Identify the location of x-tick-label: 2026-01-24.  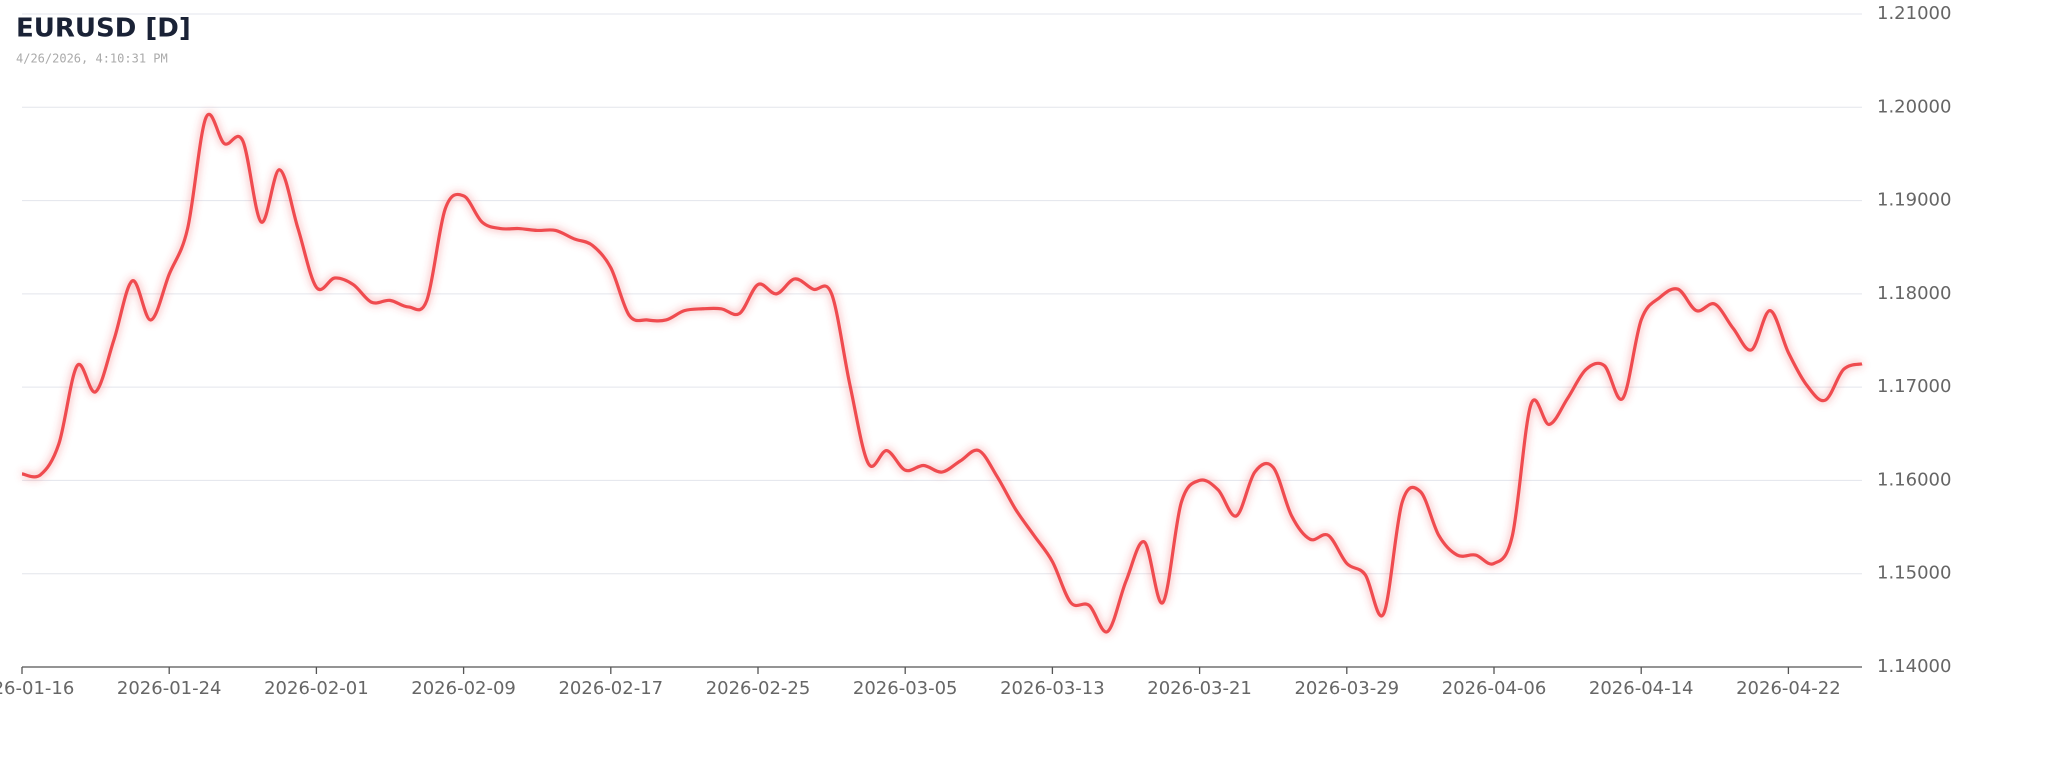
(169, 688).